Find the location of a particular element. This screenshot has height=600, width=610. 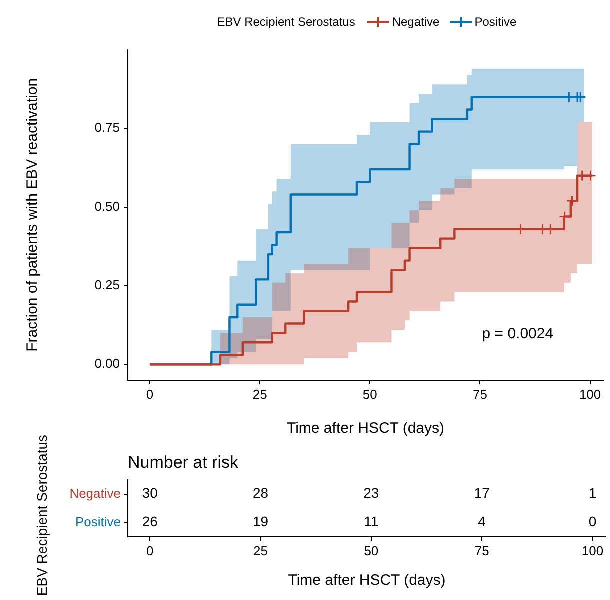

data-label: 19 is located at coordinates (260, 522).